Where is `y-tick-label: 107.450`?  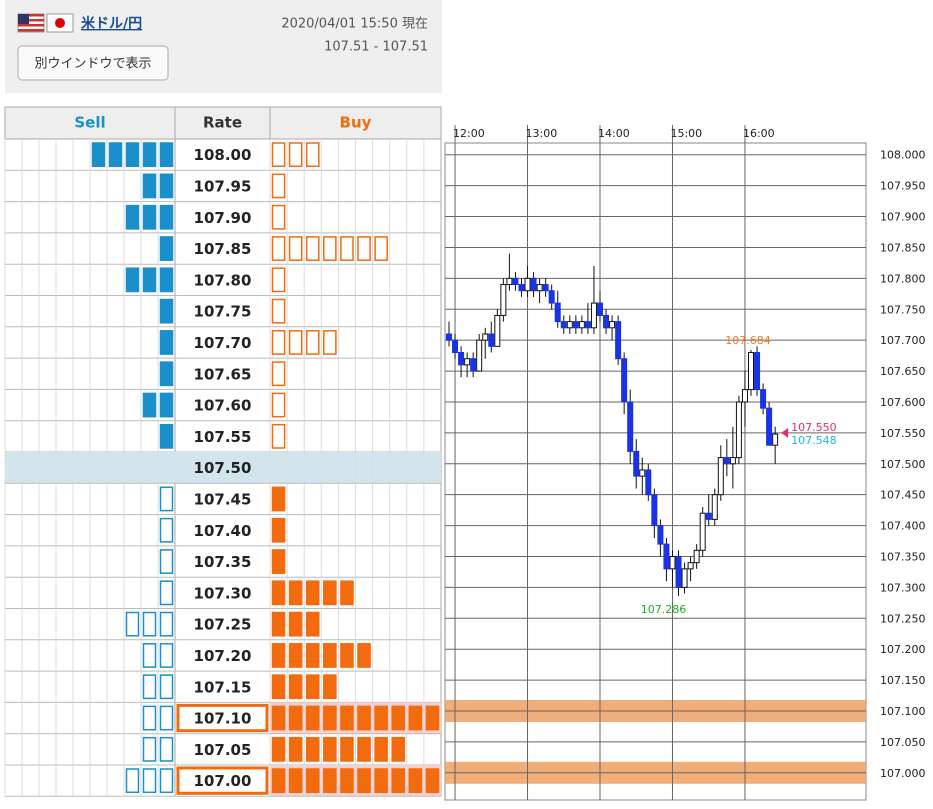 y-tick-label: 107.450 is located at coordinates (903, 495).